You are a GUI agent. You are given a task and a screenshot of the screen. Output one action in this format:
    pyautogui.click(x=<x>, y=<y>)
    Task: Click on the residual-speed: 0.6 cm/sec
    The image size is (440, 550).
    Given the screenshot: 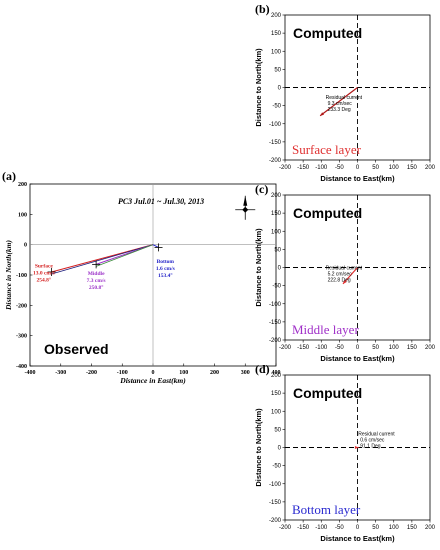 What is the action you would take?
    pyautogui.click(x=372, y=441)
    